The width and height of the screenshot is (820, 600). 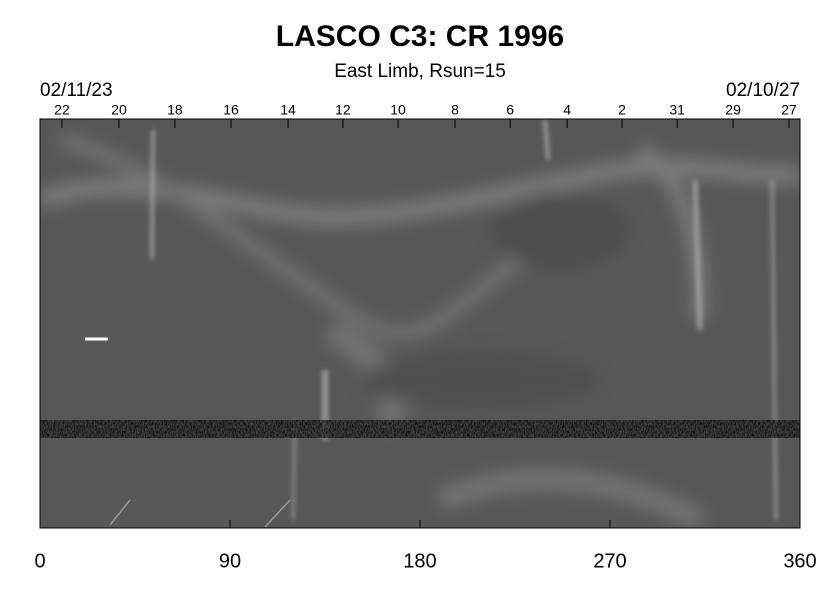 What do you see at coordinates (677, 110) in the screenshot?
I see `top-tick-label: 31` at bounding box center [677, 110].